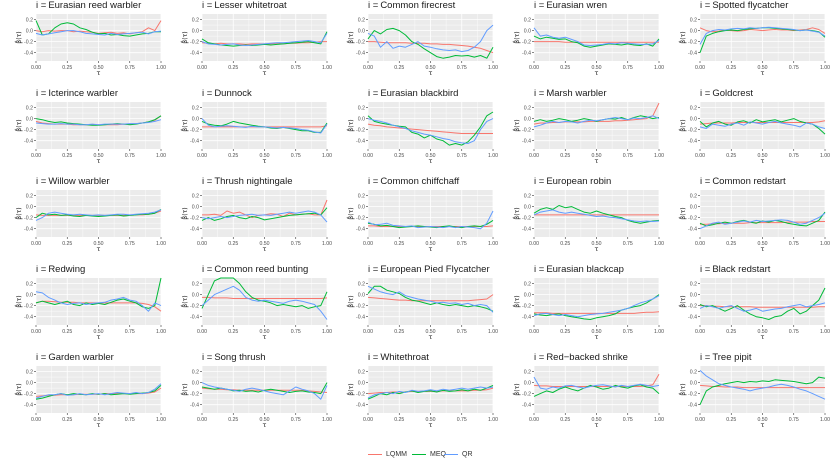 The width and height of the screenshot is (830, 467). Describe the element at coordinates (570, 5) in the screenshot. I see `panel-title: i = Eurasian wren` at that location.